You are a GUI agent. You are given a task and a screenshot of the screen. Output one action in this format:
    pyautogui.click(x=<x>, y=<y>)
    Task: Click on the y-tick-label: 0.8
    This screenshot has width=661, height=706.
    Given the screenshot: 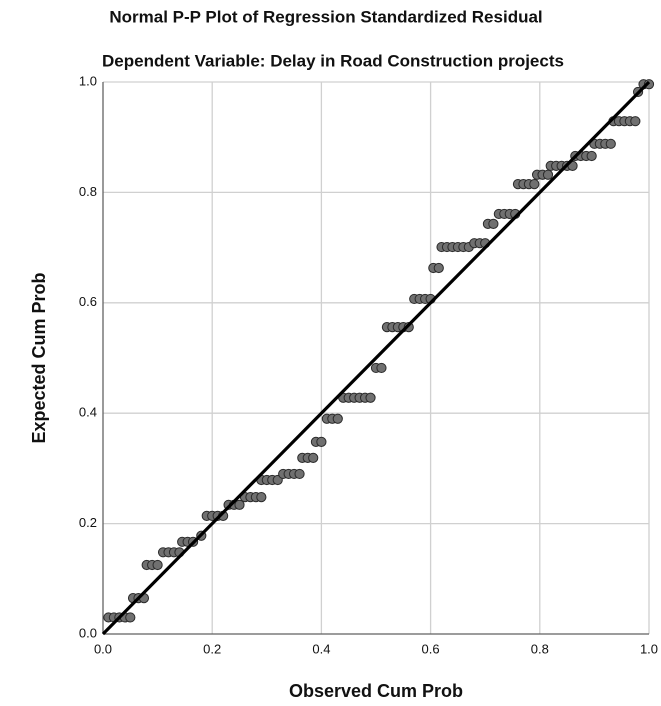 What is the action you would take?
    pyautogui.click(x=88, y=191)
    